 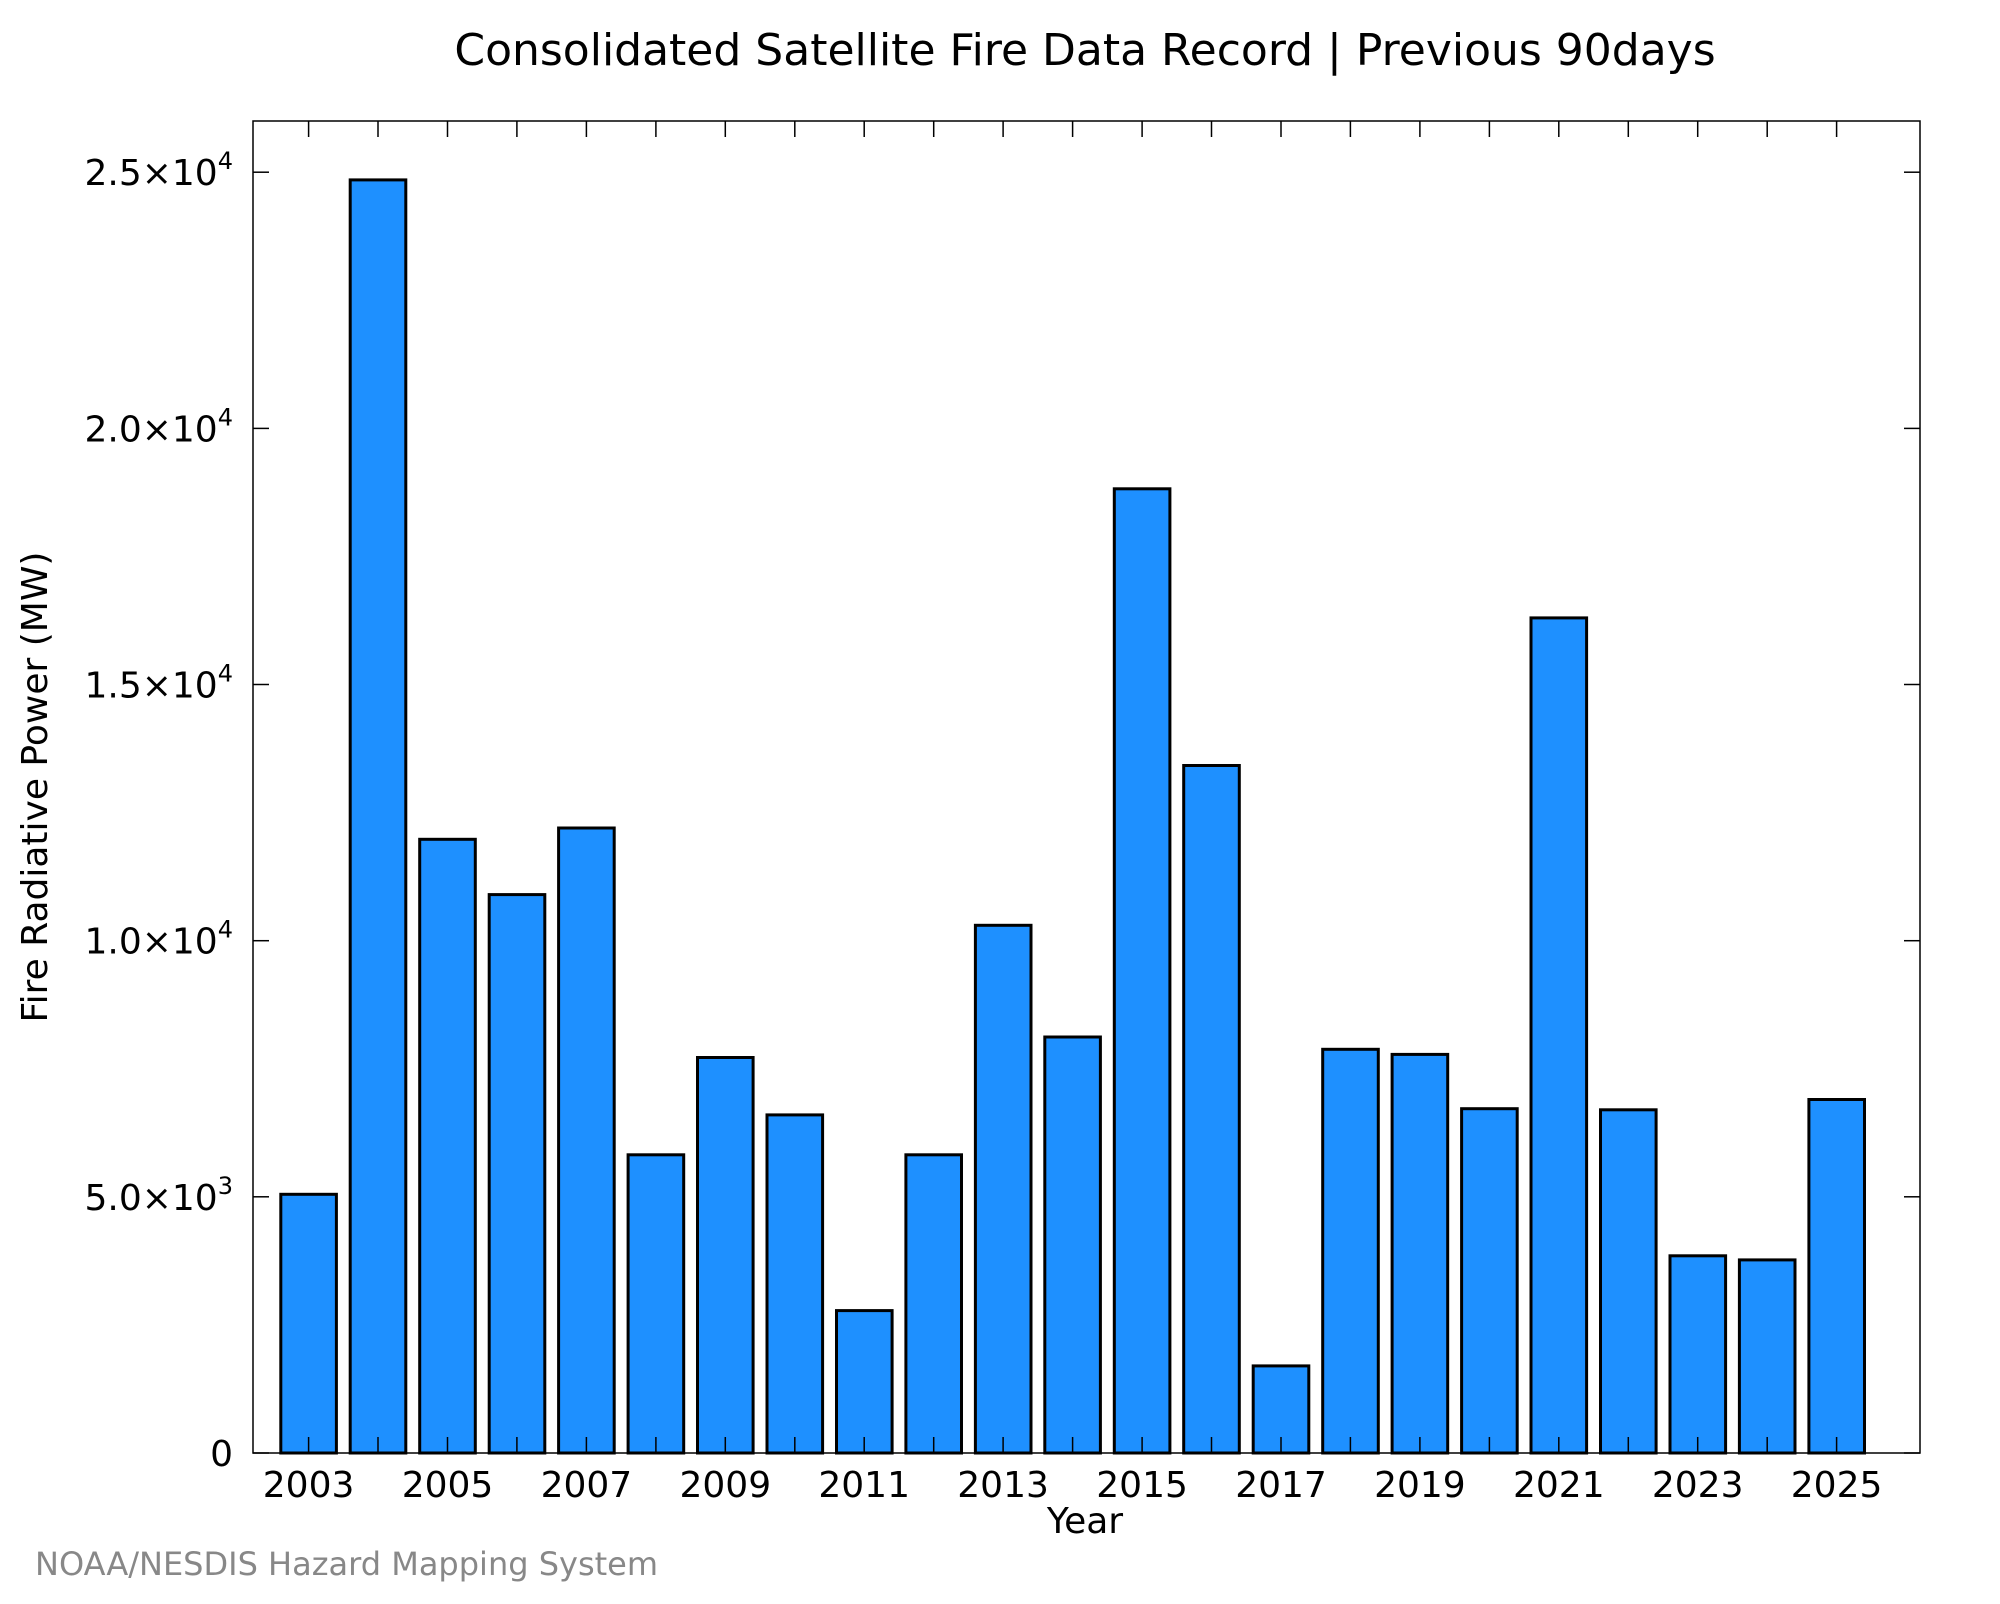 What do you see at coordinates (158, 426) in the screenshot?
I see `y-tick-label-20000: 2.0×10⁴` at bounding box center [158, 426].